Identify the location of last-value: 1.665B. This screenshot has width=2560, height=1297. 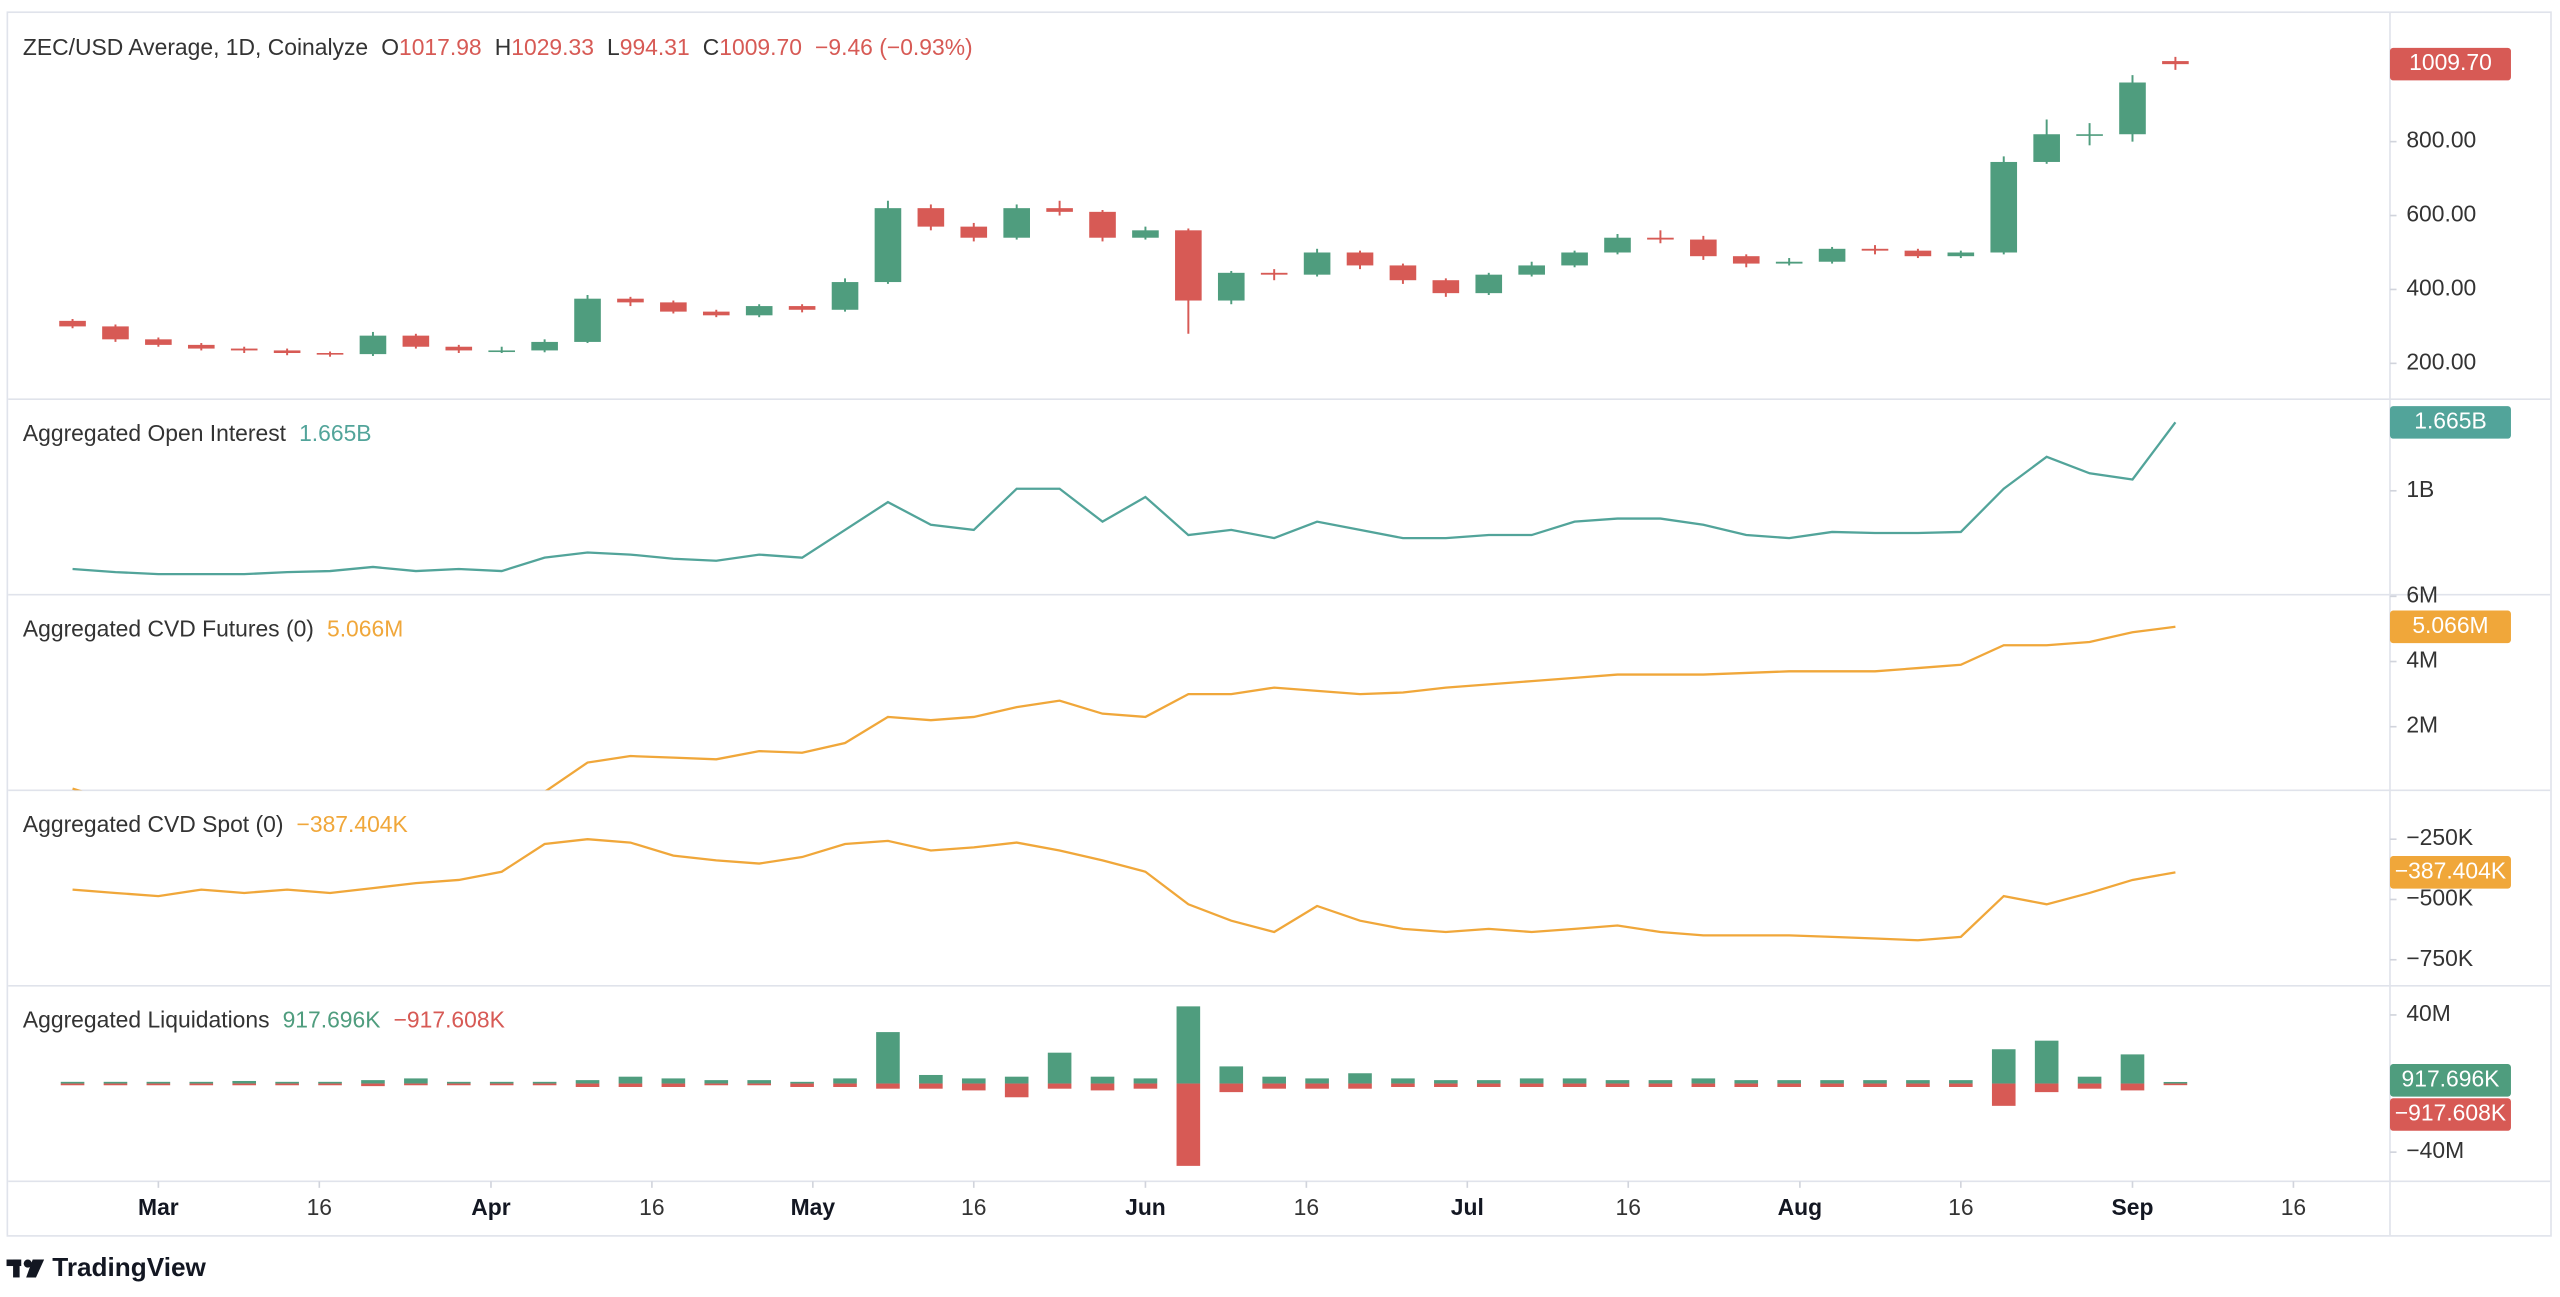
(335, 433).